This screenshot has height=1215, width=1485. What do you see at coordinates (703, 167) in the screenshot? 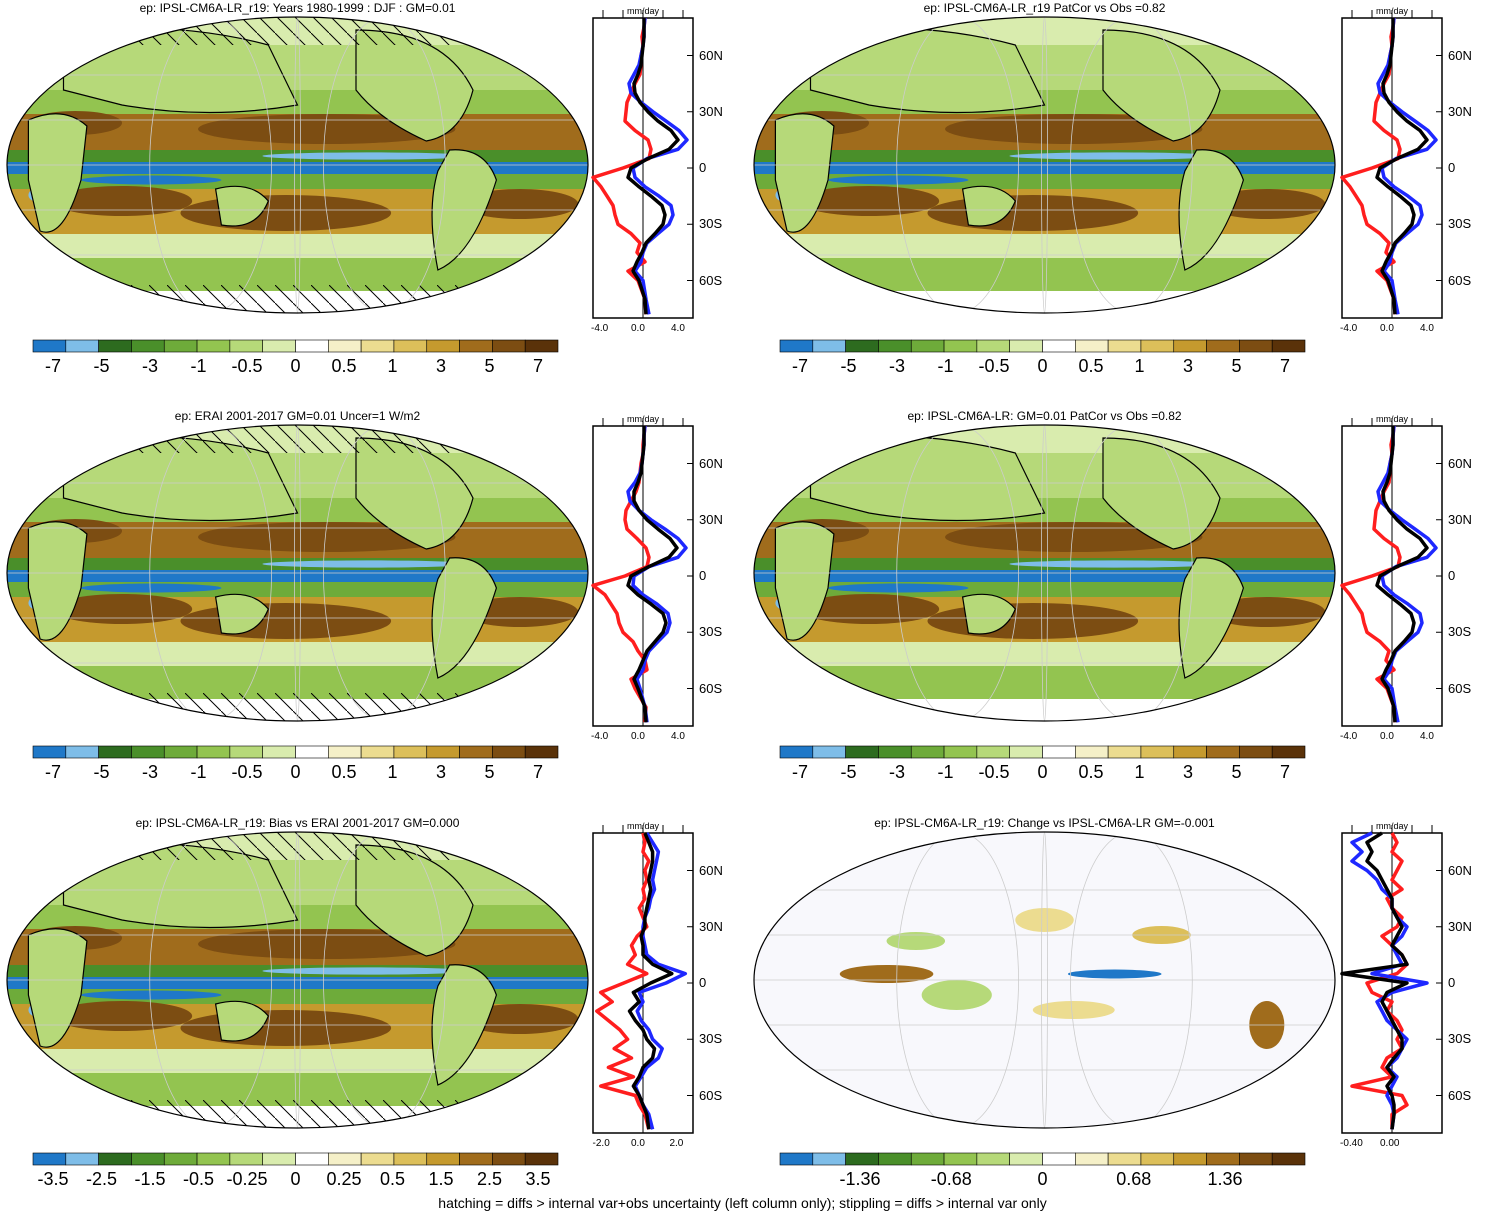
I see `lat-label: 0` at bounding box center [703, 167].